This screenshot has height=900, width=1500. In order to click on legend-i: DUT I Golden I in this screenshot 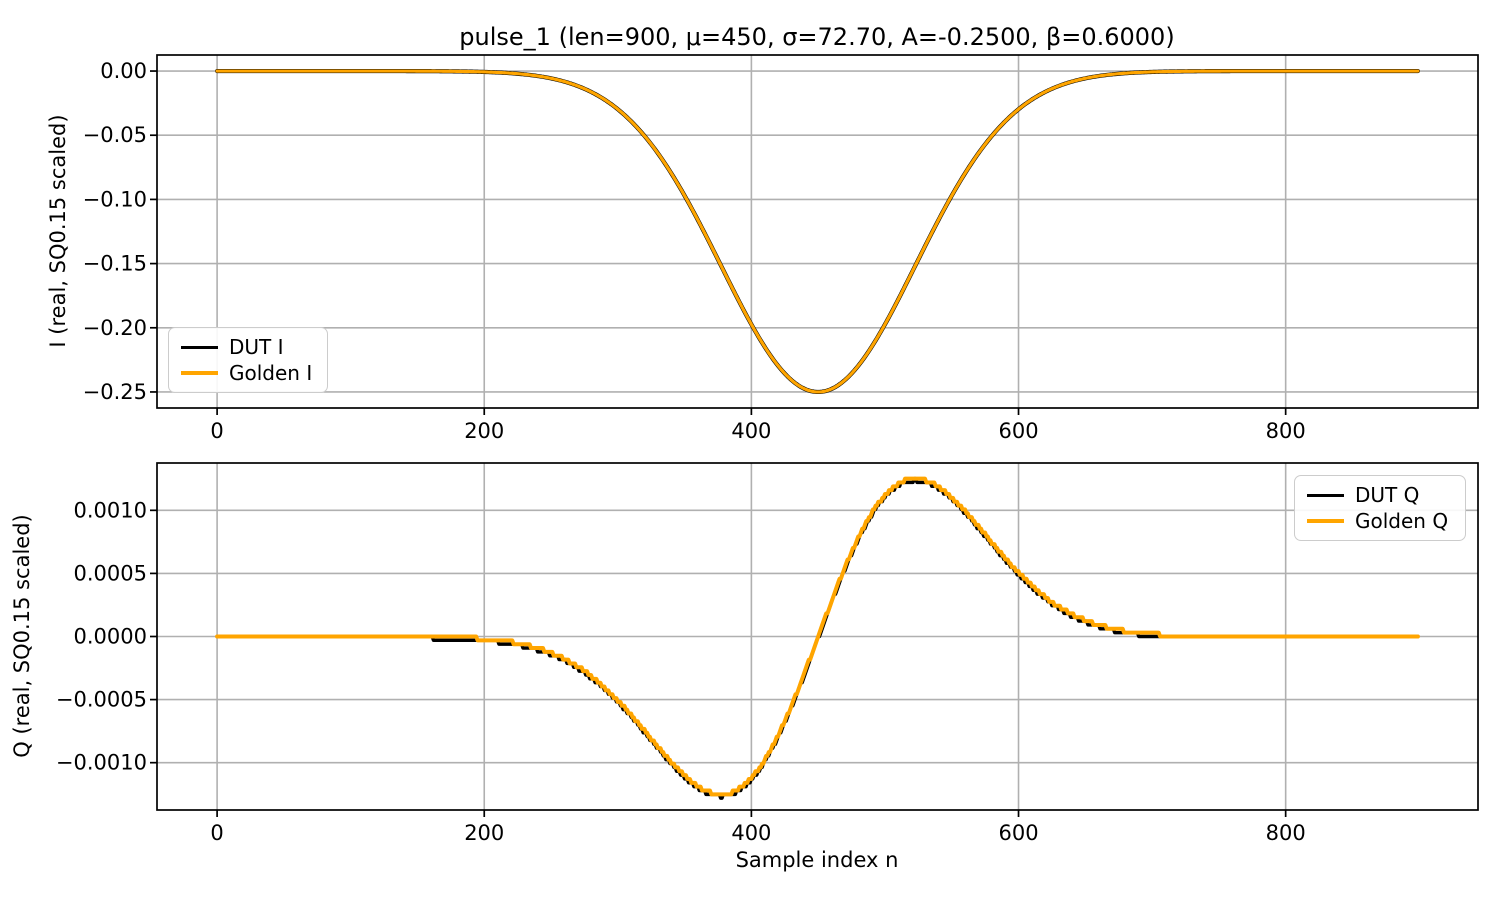, I will do `click(248, 360)`.